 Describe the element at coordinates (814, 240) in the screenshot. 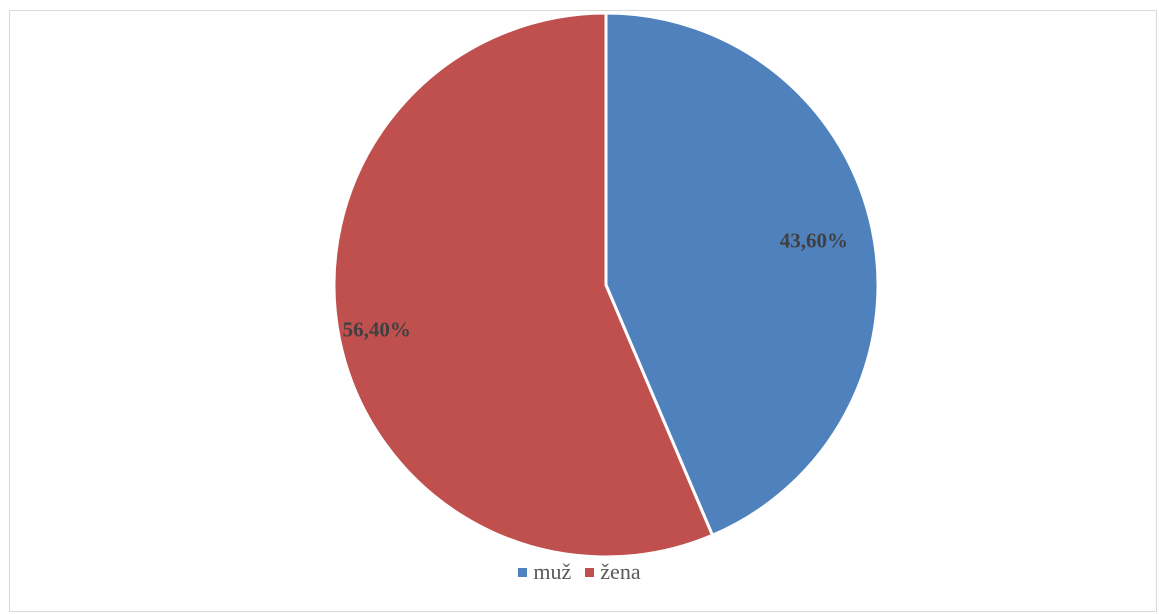

I see `data-label-muz: 43,60%` at that location.